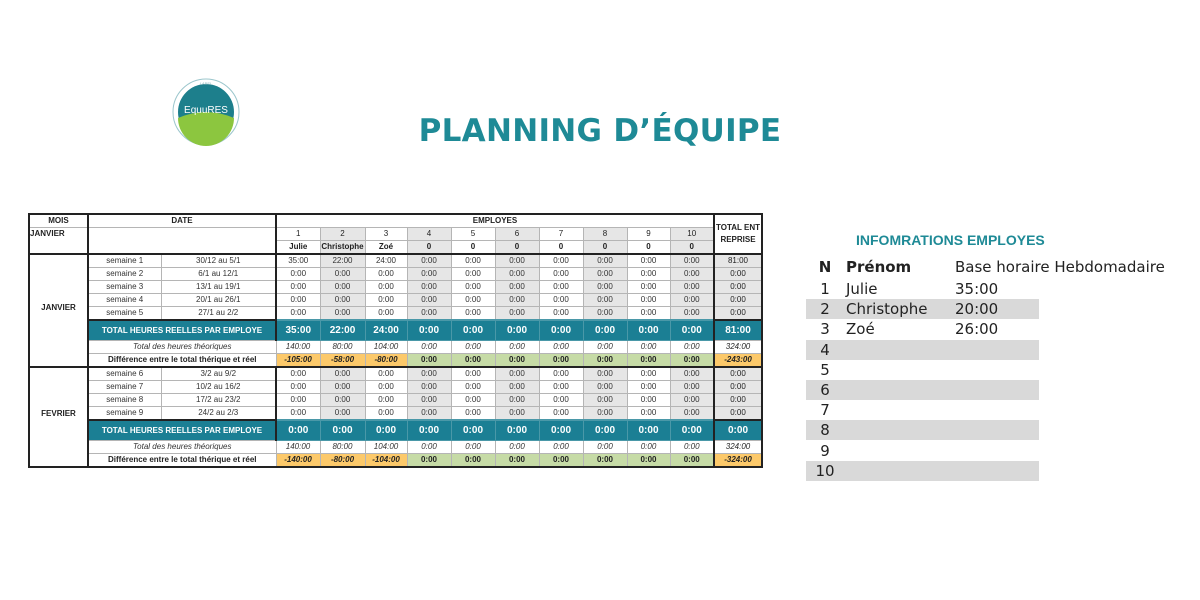 Image resolution: width=1200 pixels, height=600 pixels. I want to click on employee-weekly-hours: 35:00, so click(977, 289).